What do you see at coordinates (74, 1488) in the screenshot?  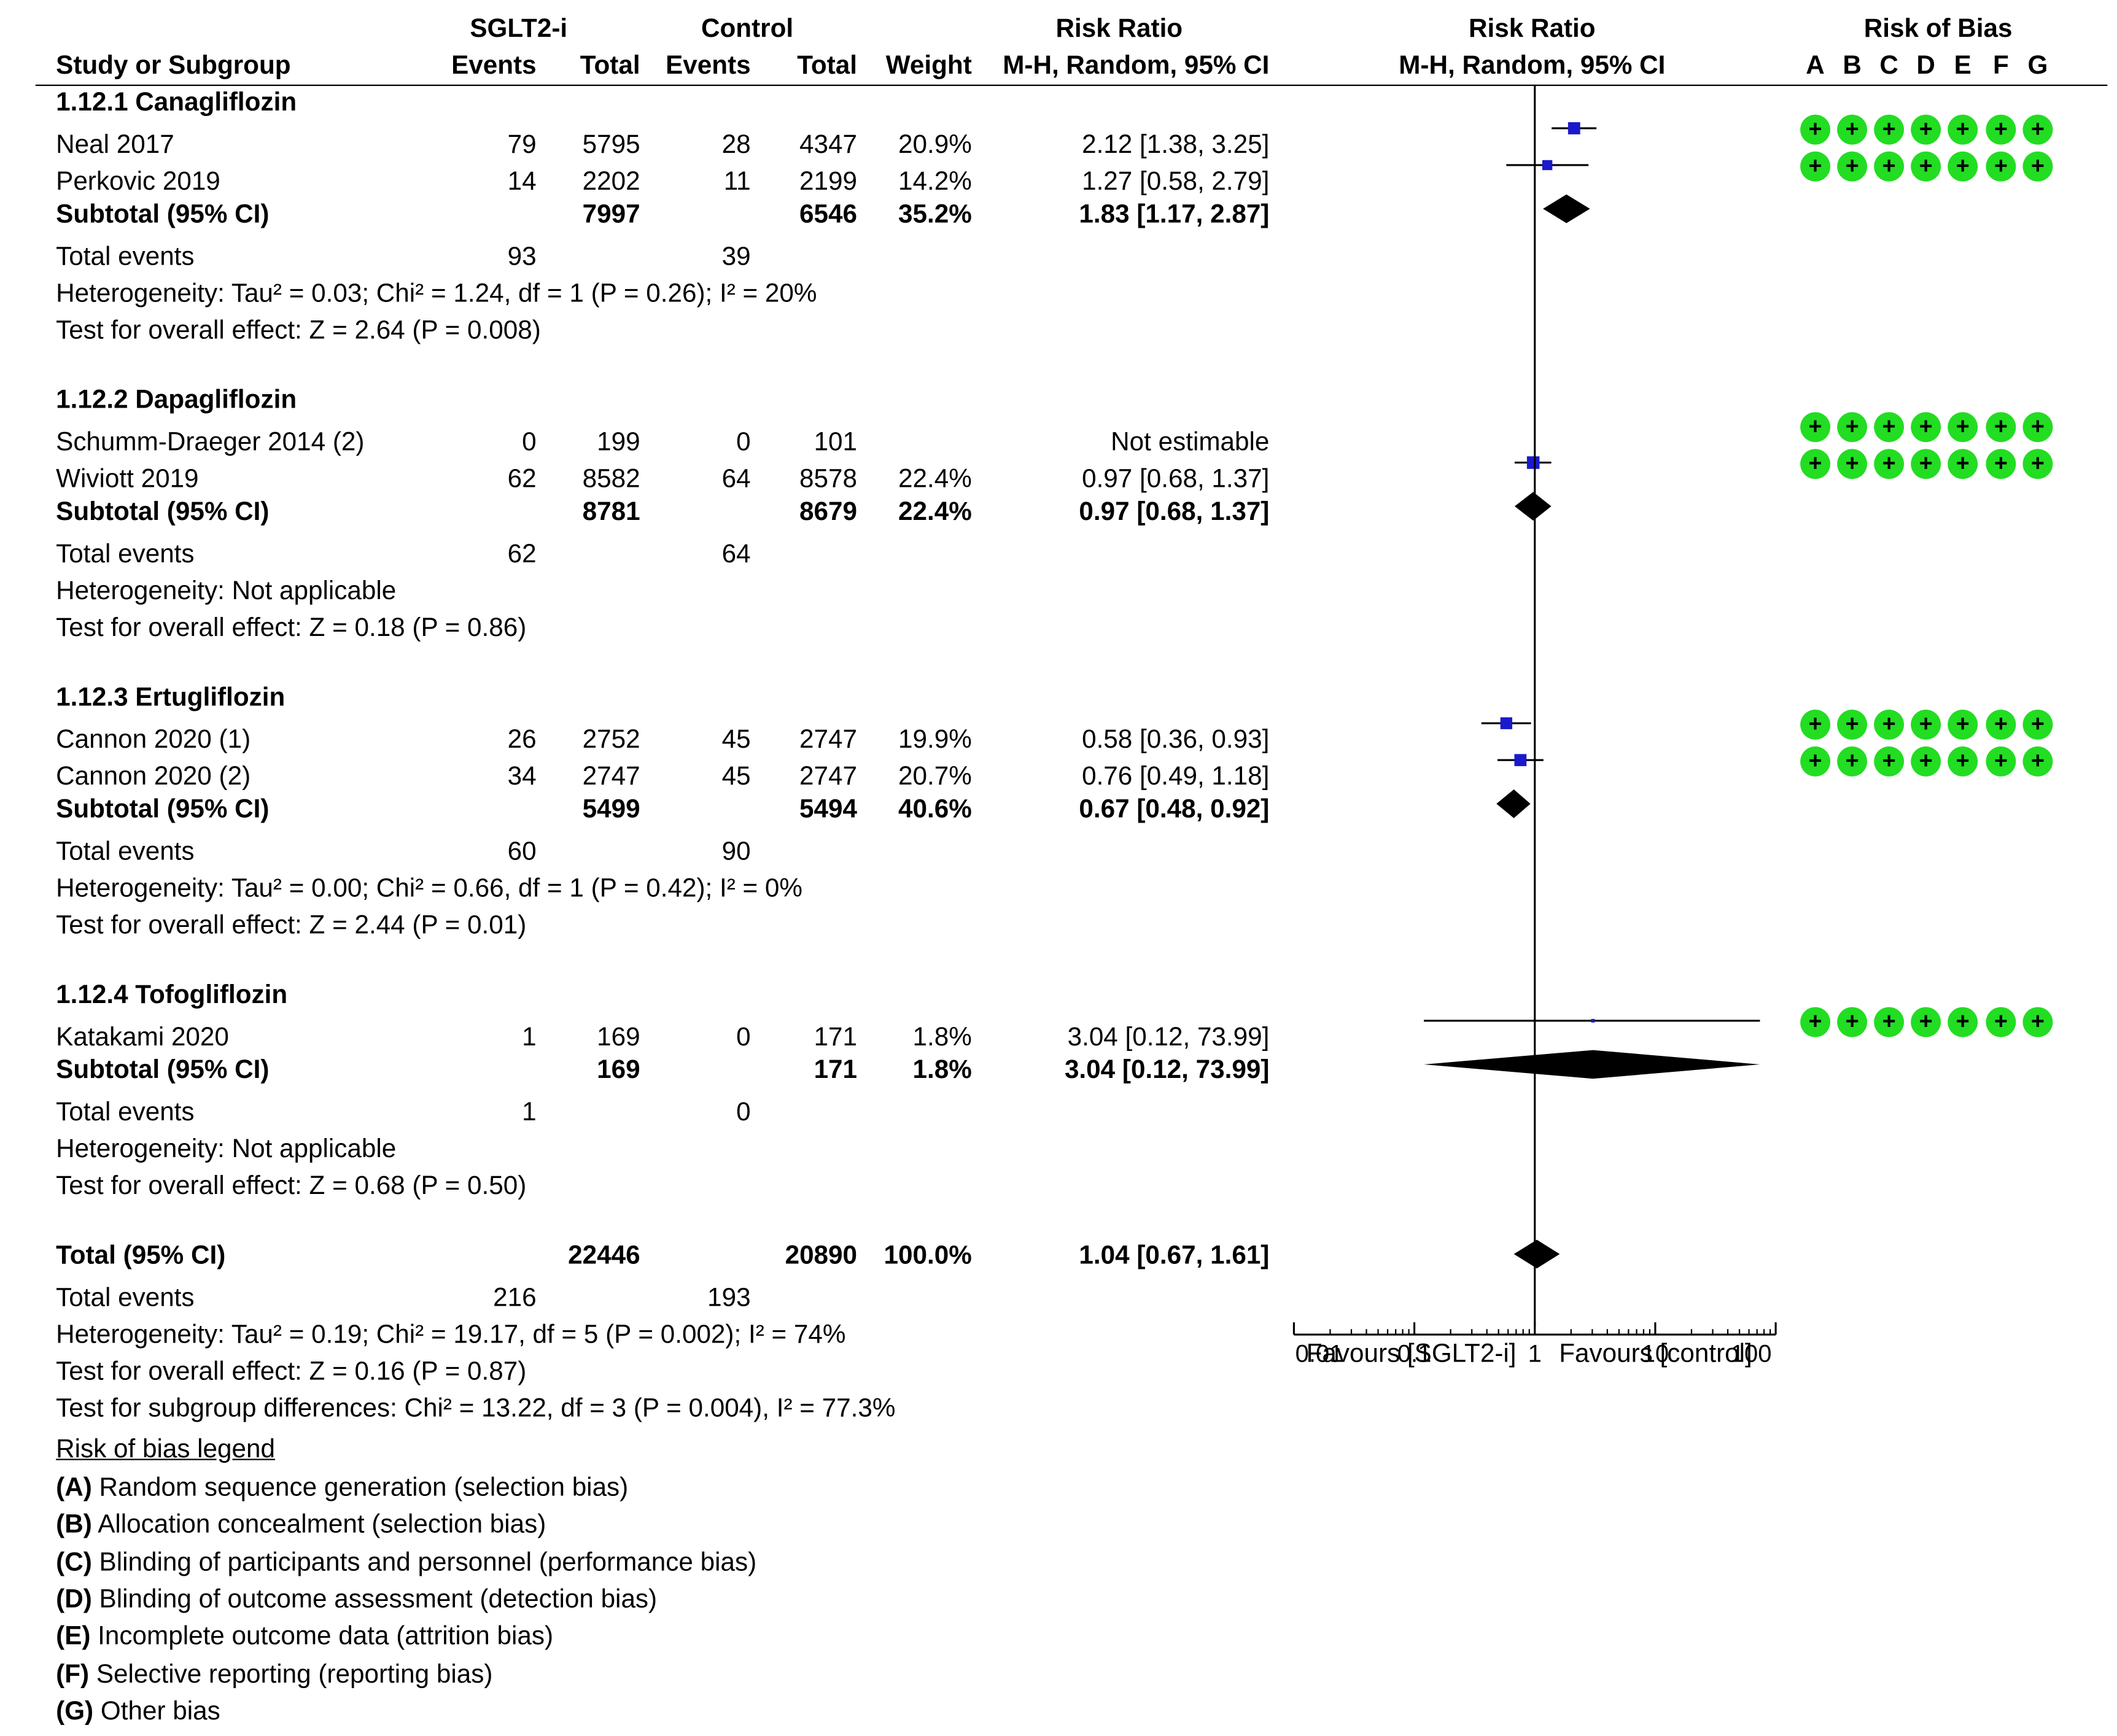 I see `legend-letter: (A)` at bounding box center [74, 1488].